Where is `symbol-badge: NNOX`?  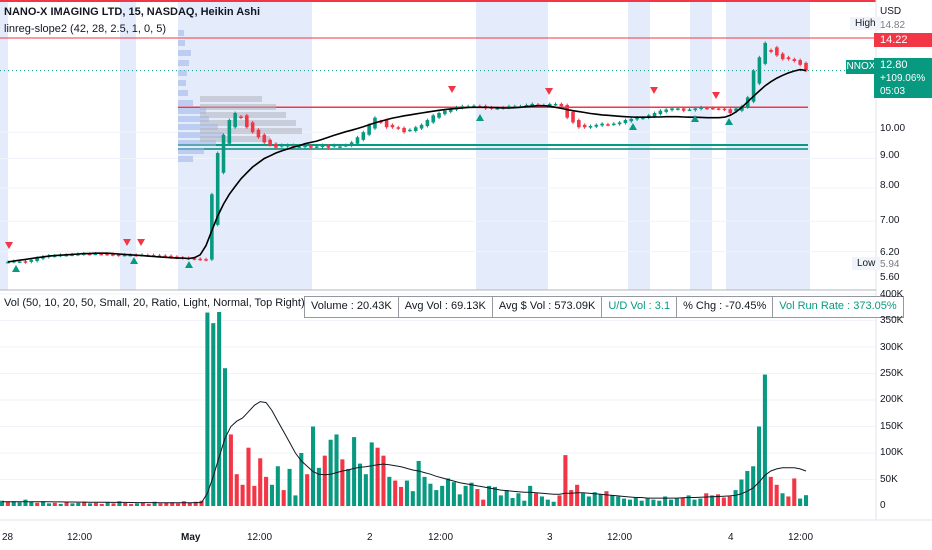
symbol-badge: NNOX is located at coordinates (861, 67).